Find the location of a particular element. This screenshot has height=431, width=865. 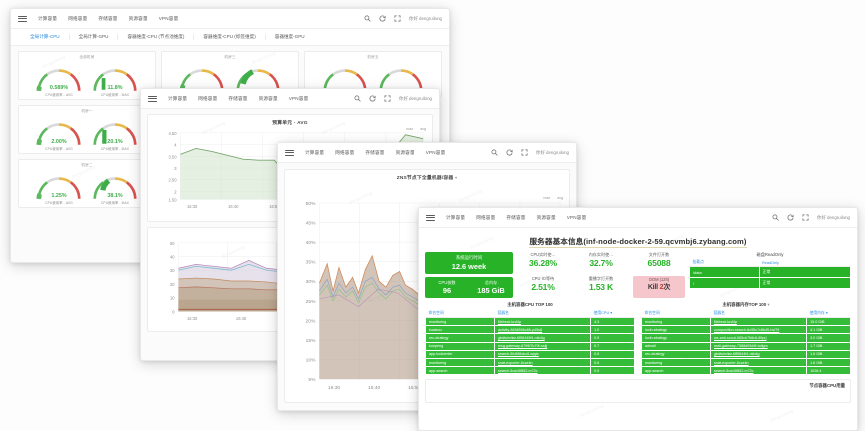

table-row: / 正常 is located at coordinates (770, 283).